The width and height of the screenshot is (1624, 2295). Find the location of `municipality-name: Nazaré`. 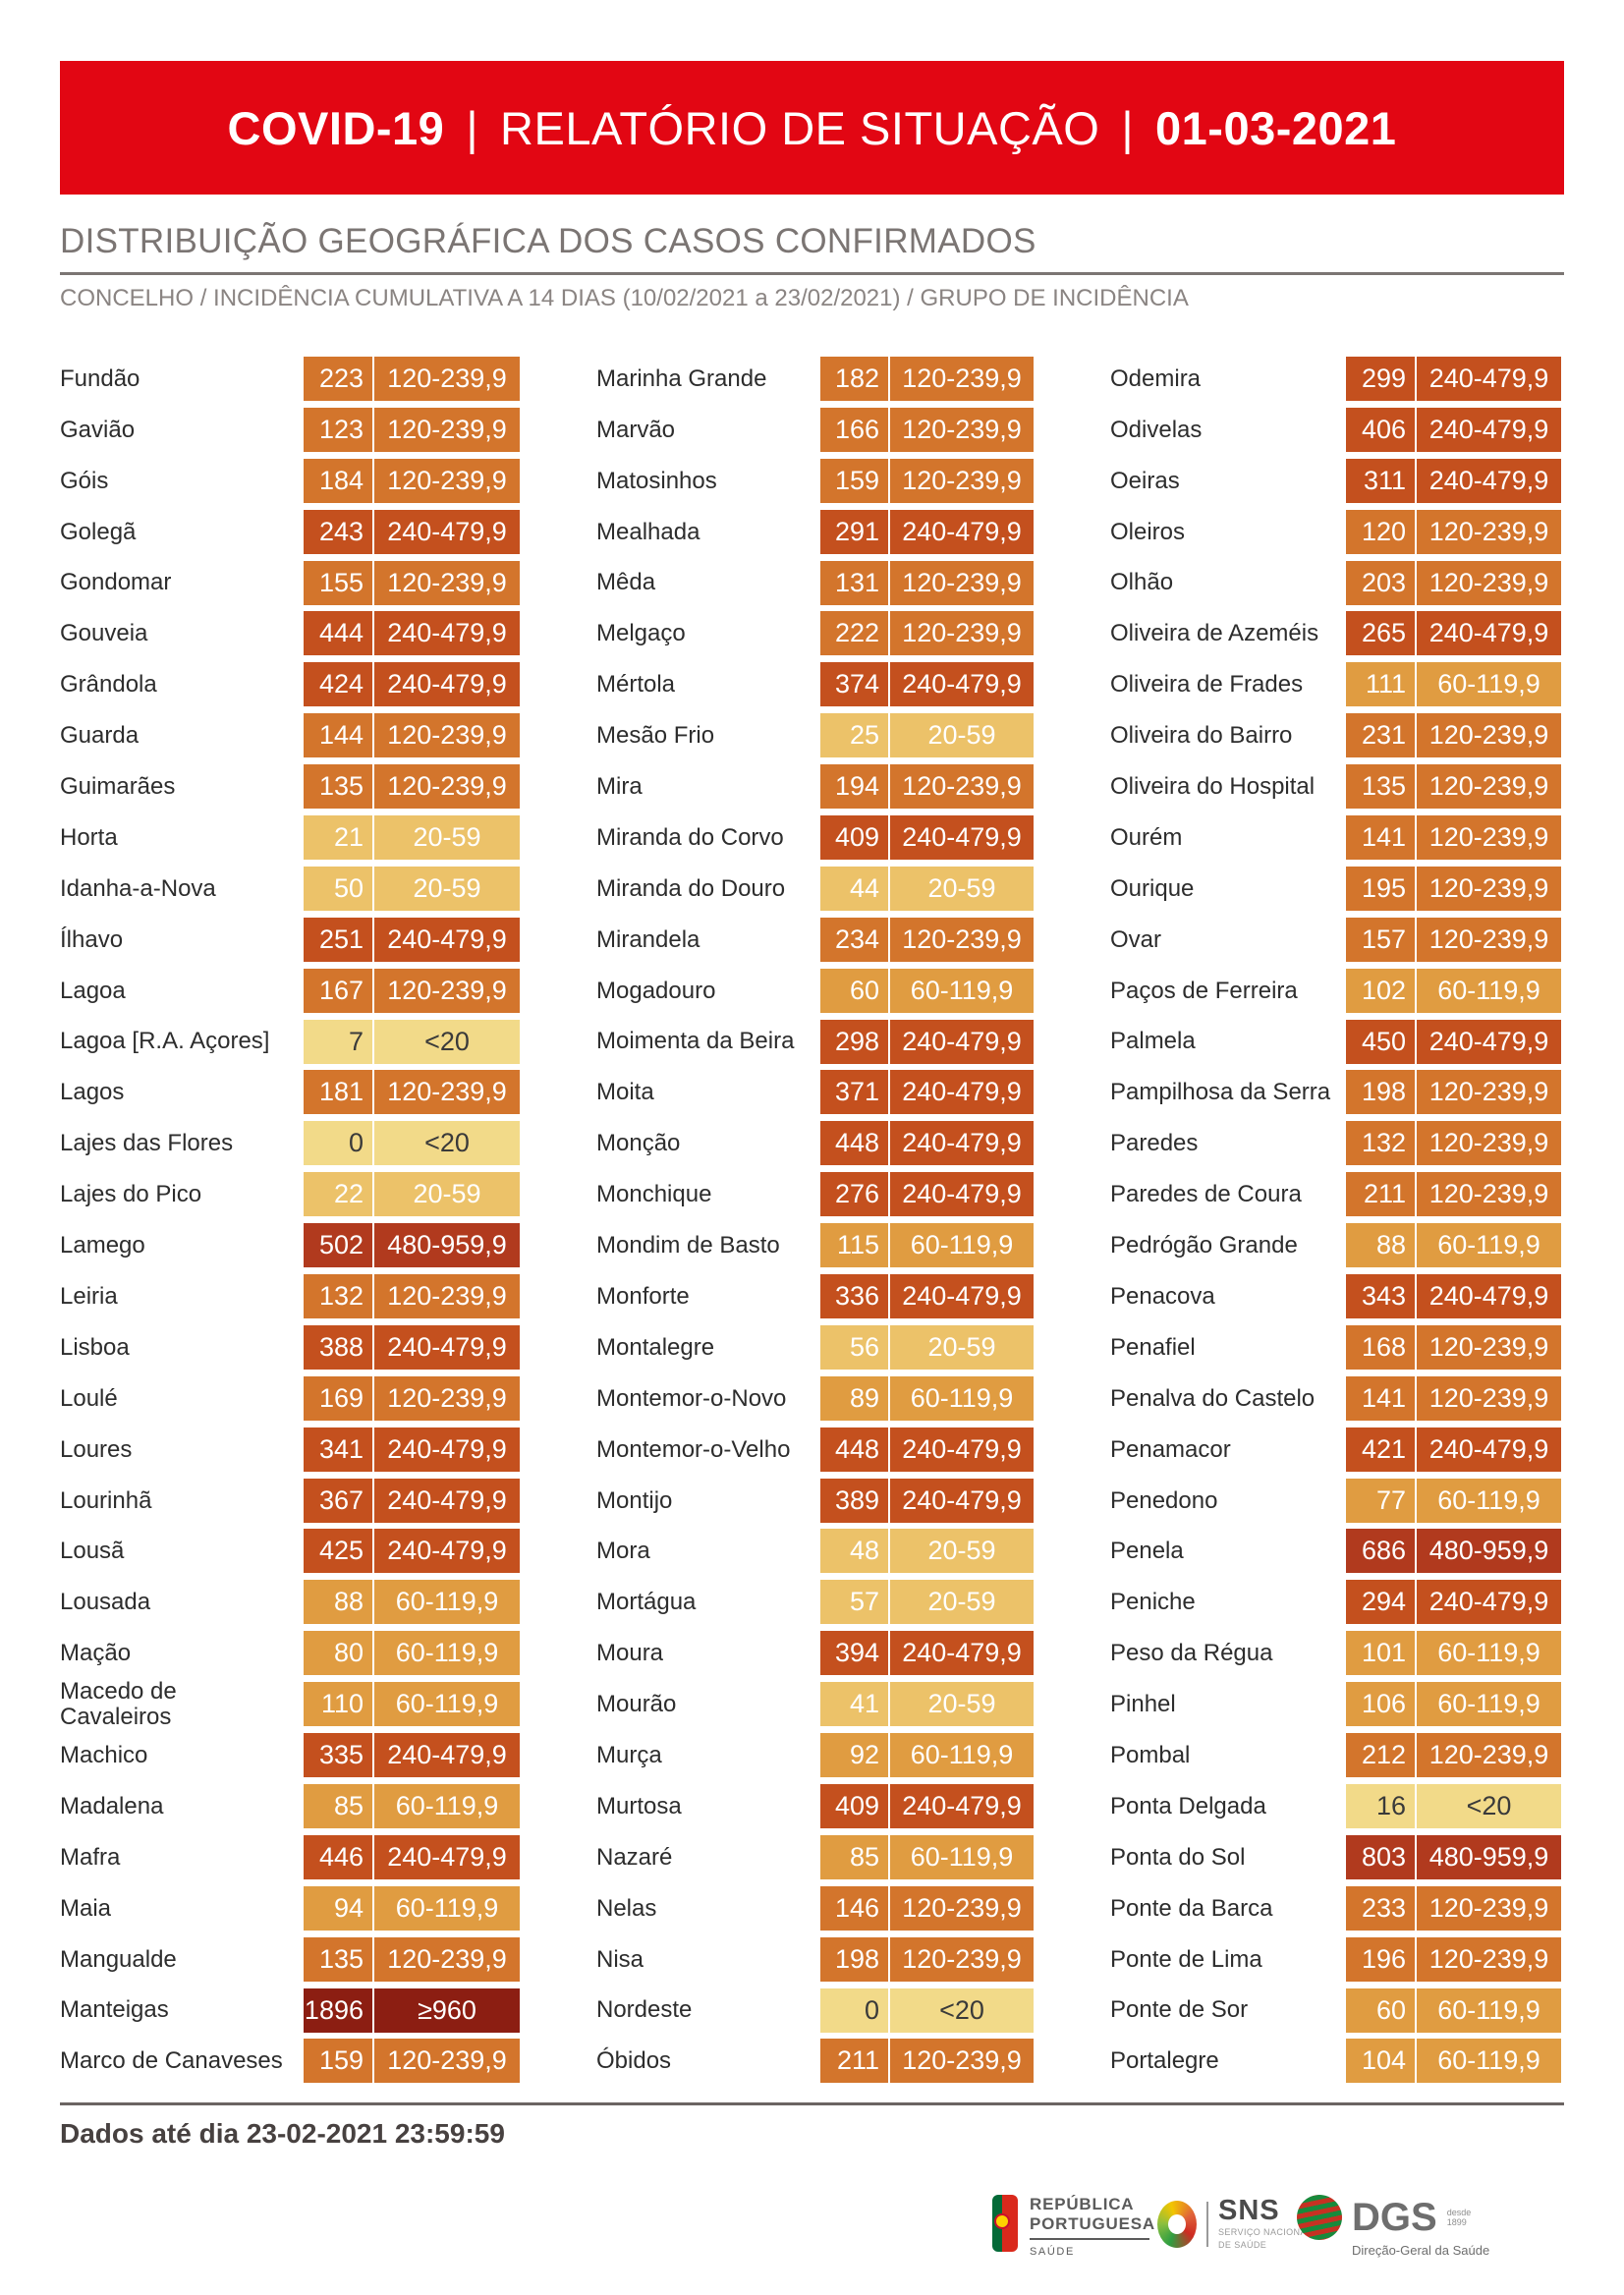

municipality-name: Nazaré is located at coordinates (634, 1857).